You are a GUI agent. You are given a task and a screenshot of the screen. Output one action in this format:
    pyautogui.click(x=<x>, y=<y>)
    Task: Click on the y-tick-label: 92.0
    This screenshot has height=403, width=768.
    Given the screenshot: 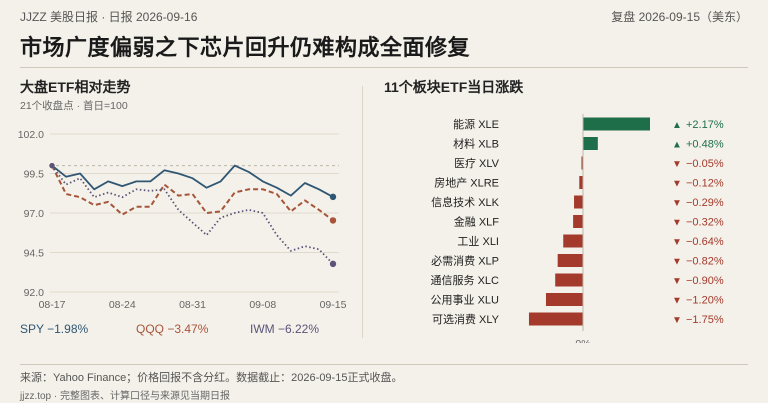 What is the action you would take?
    pyautogui.click(x=34, y=293)
    